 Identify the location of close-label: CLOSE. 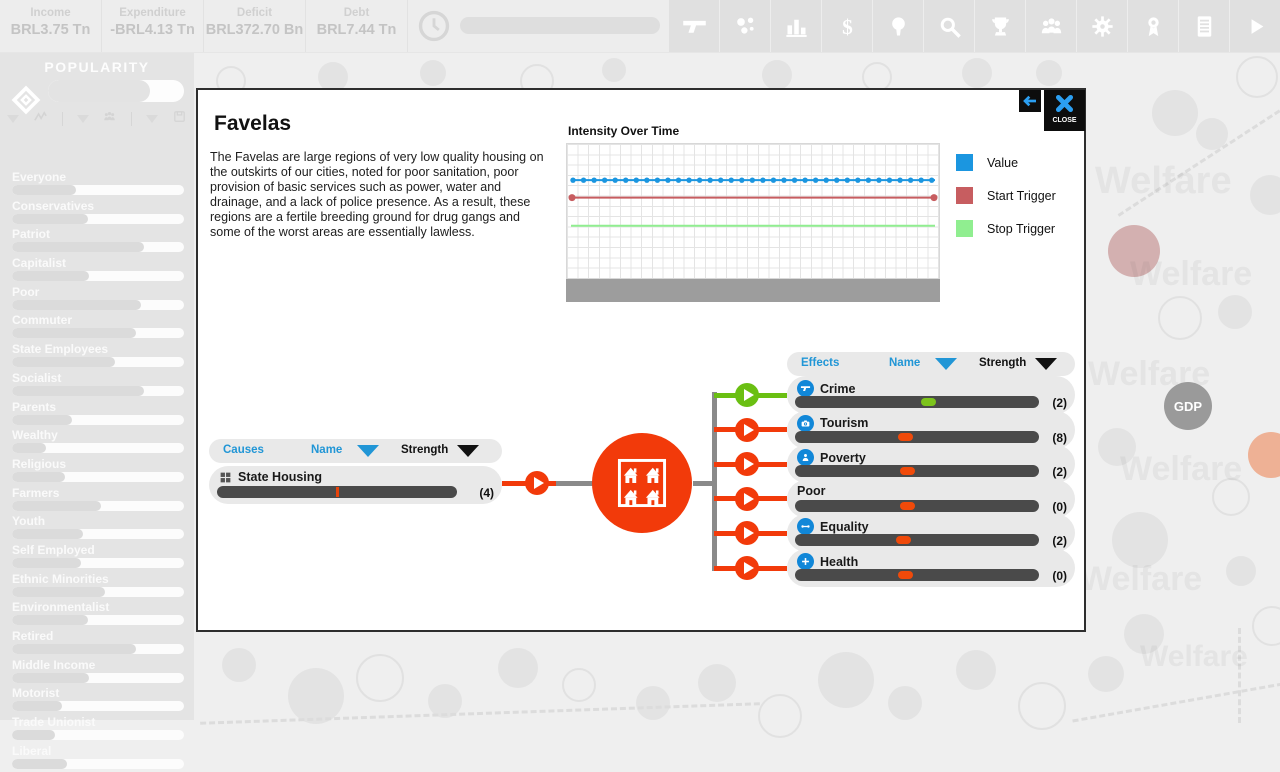
(1064, 120).